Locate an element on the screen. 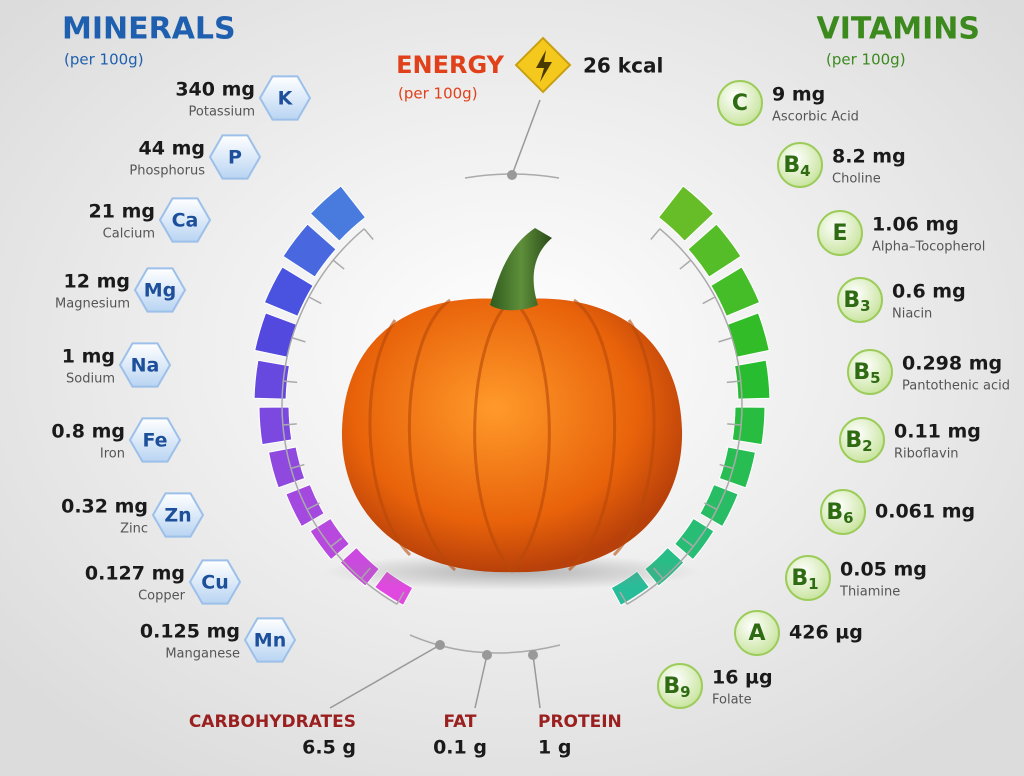 This screenshot has width=1024, height=776. minerals-header: MINERALS (per 100g) is located at coordinates (149, 40).